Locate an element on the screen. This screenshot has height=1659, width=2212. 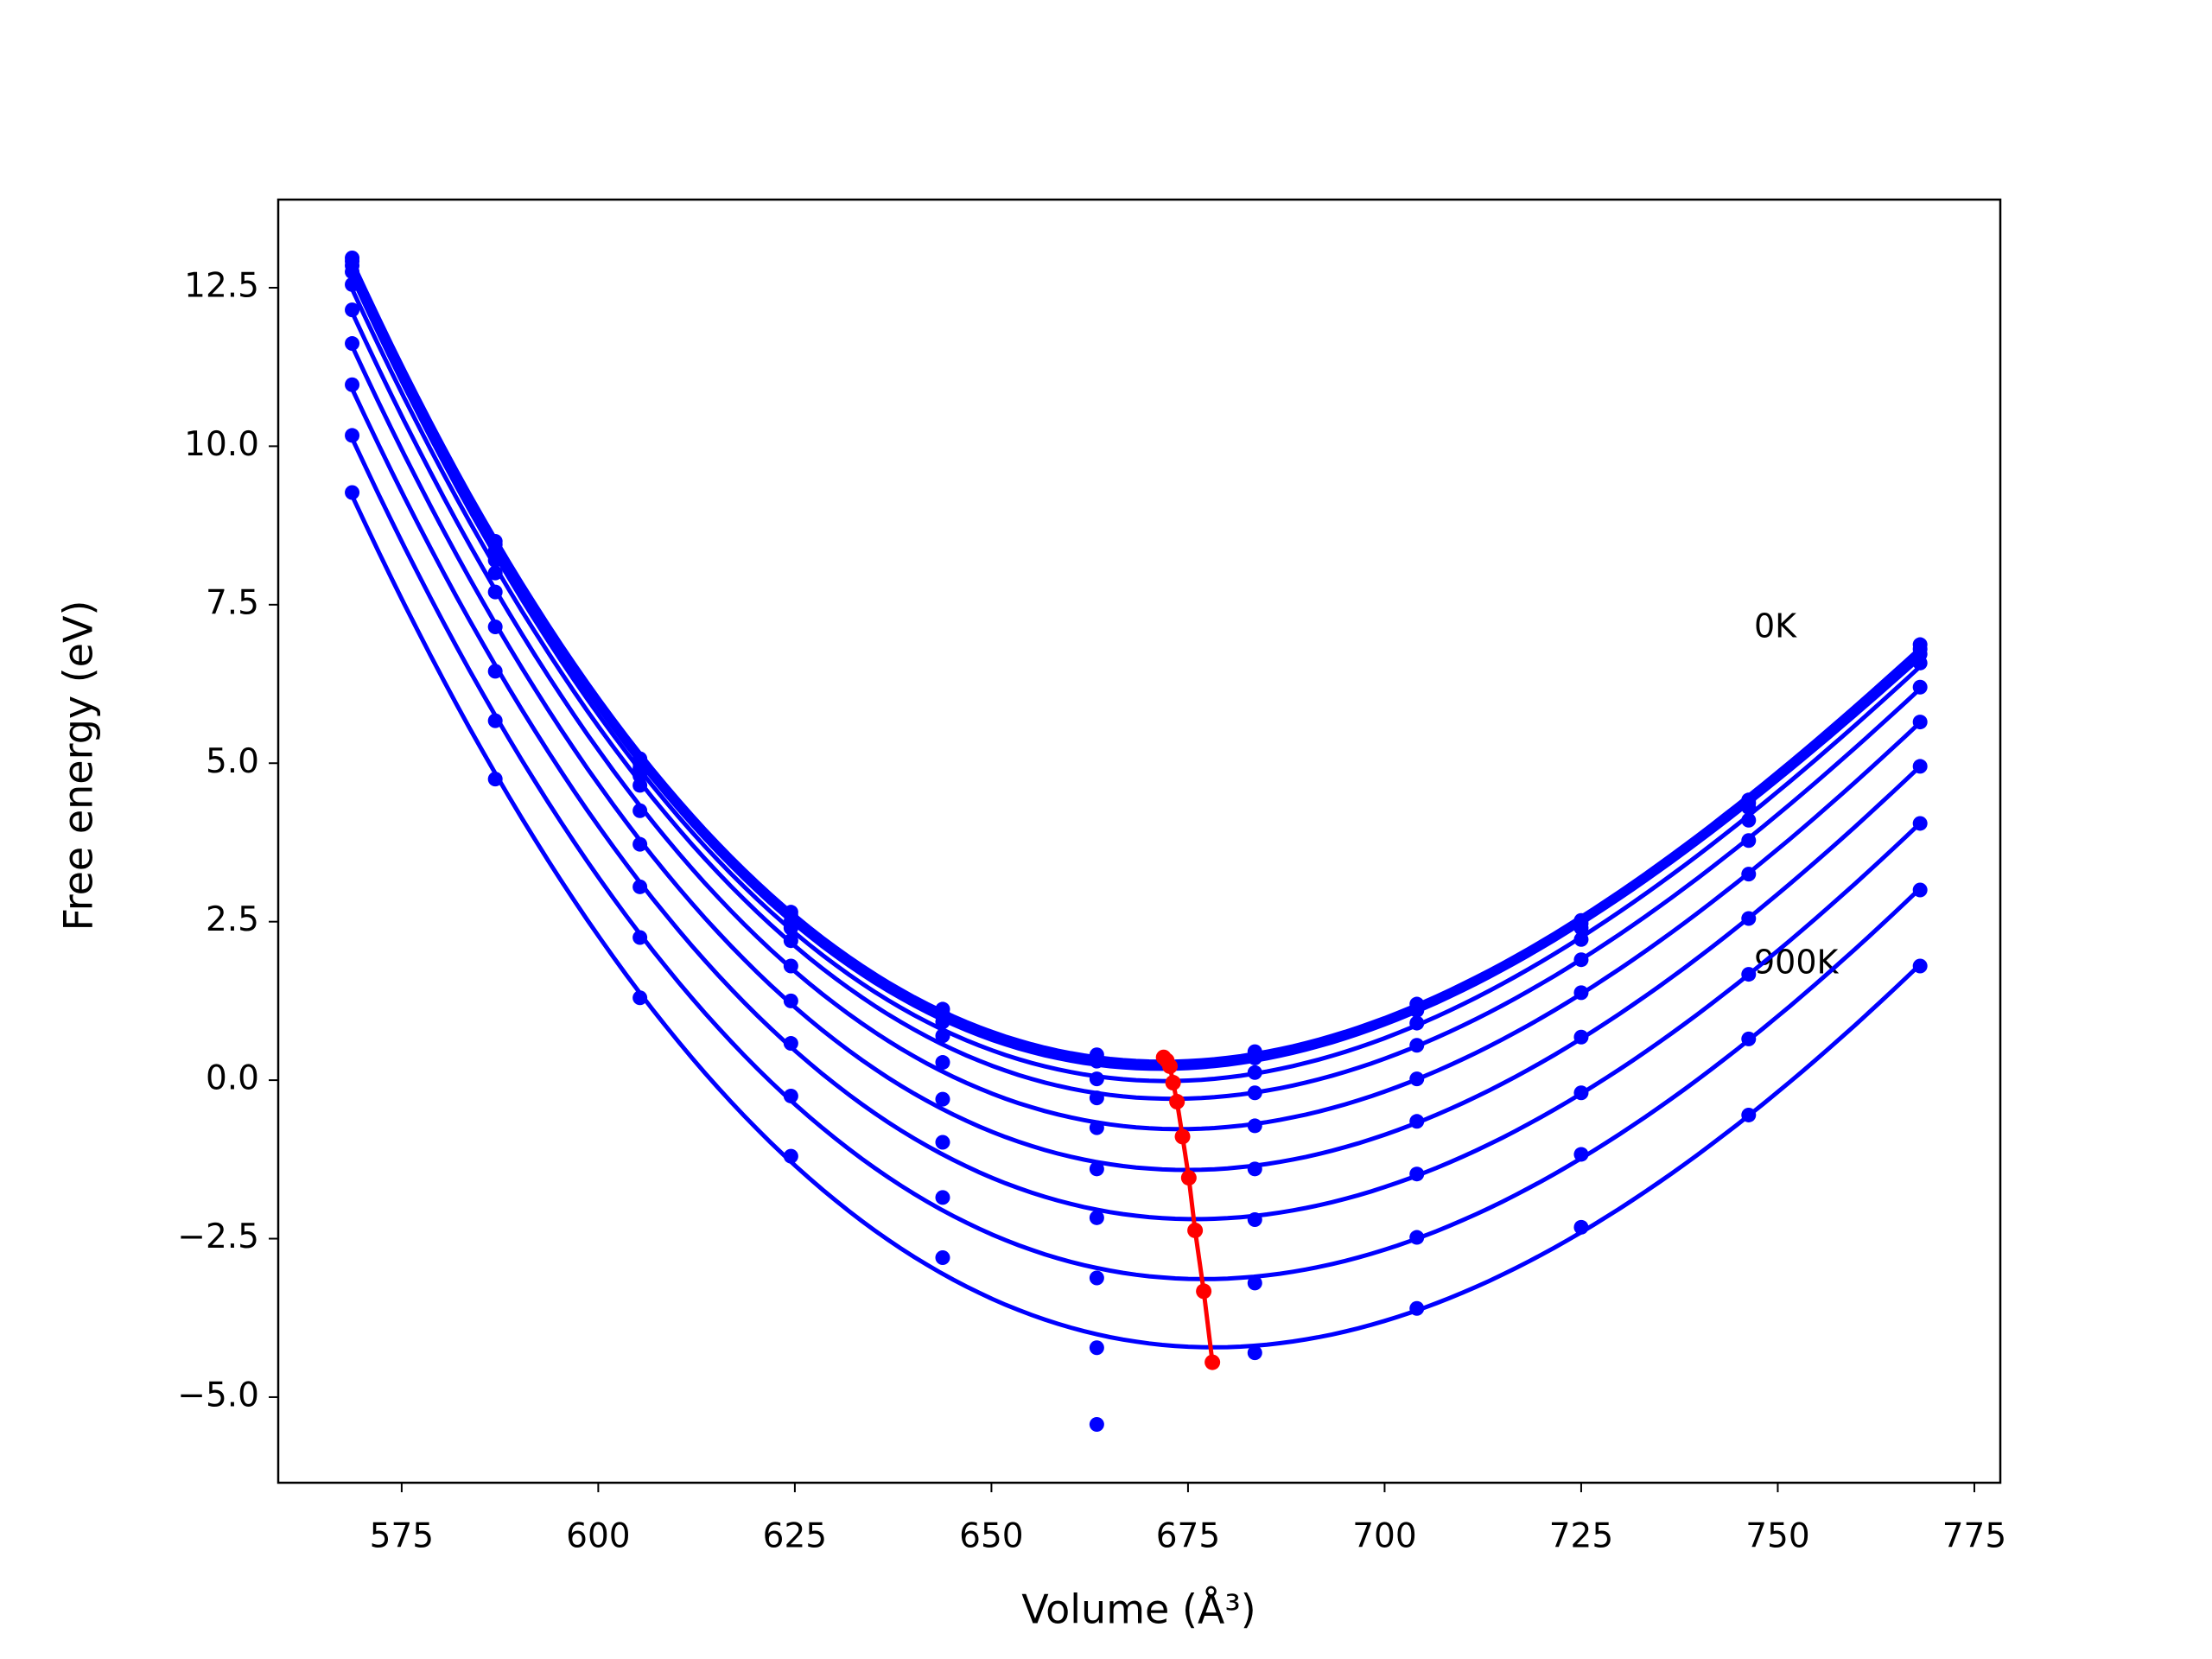
x-tick-label: 625 is located at coordinates (795, 1536).